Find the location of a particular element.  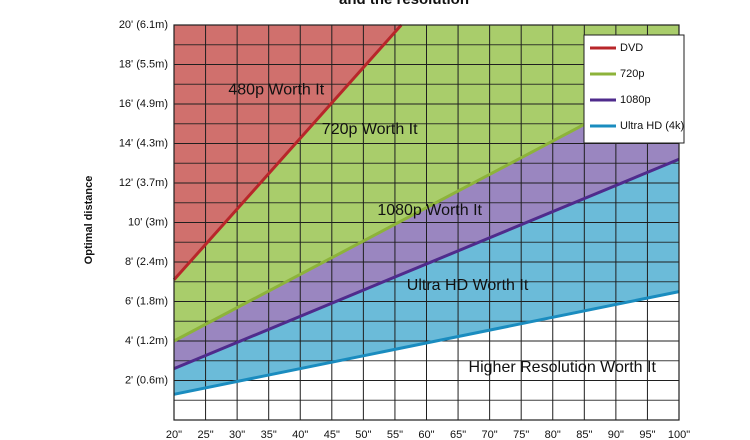

legend-item-ultra-hd: Ultra HD (4k) is located at coordinates (637, 126).